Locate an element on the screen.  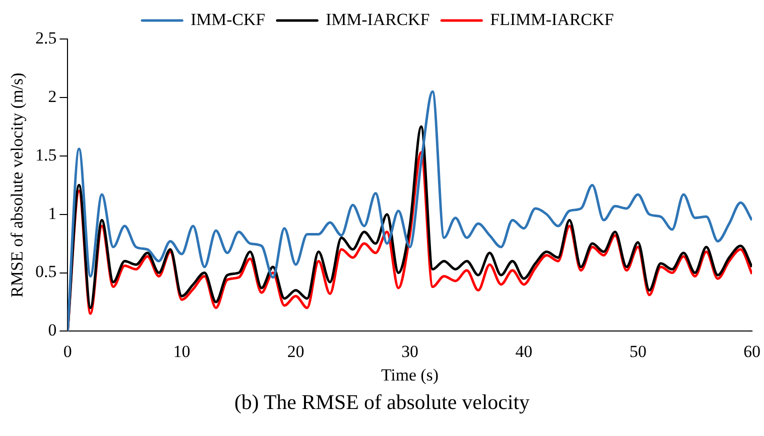
x-tick-label: 30 is located at coordinates (409, 351).